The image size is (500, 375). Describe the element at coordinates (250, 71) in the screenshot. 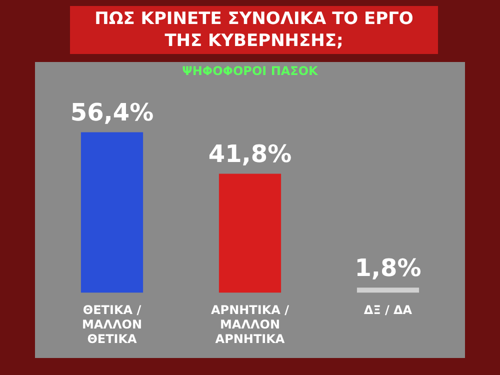

I see `chart-subtitle: ΨΗΦΟΦΟΡΟΙ ΠΑΣΟΚ` at that location.